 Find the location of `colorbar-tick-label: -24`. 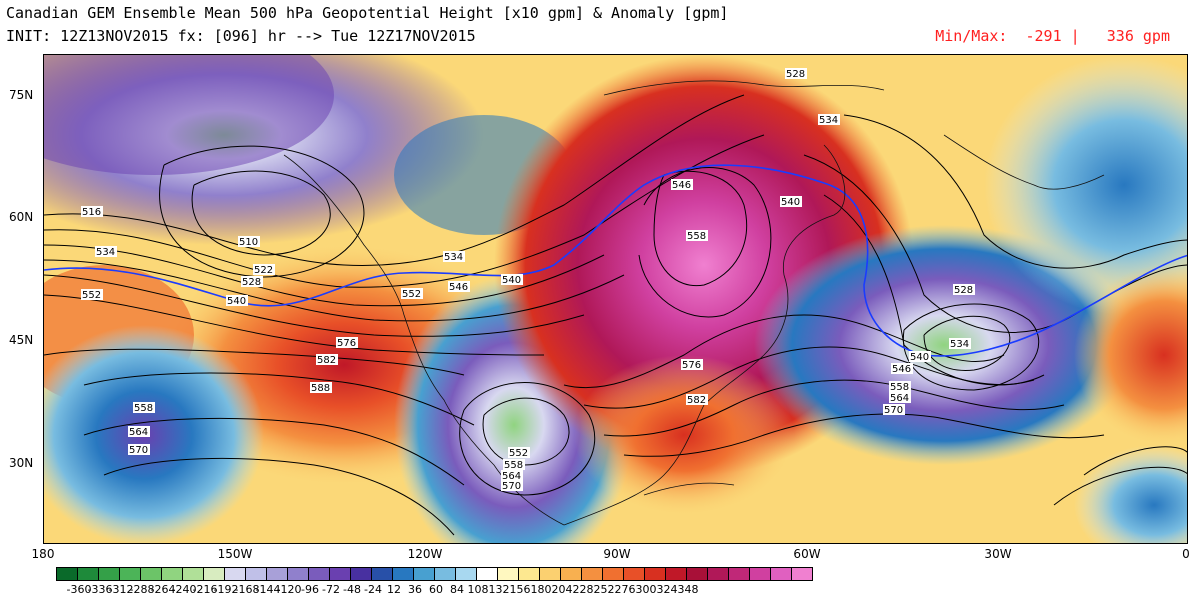

colorbar-tick-label: -24 is located at coordinates (373, 589).